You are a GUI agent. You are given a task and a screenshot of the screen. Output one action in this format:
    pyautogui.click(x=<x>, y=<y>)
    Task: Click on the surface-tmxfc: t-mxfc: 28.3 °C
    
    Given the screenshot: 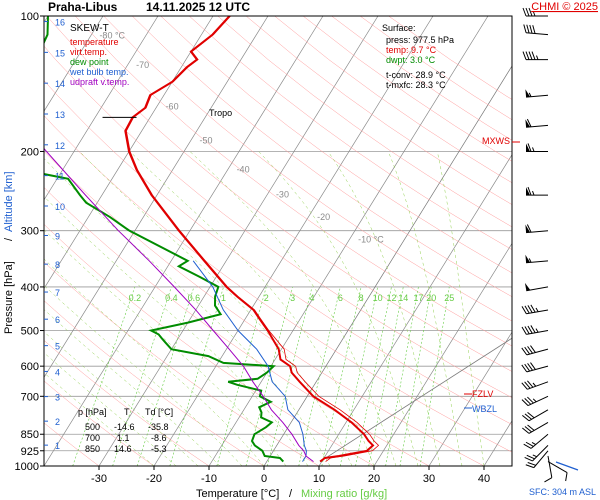 What is the action you would take?
    pyautogui.click(x=416, y=85)
    